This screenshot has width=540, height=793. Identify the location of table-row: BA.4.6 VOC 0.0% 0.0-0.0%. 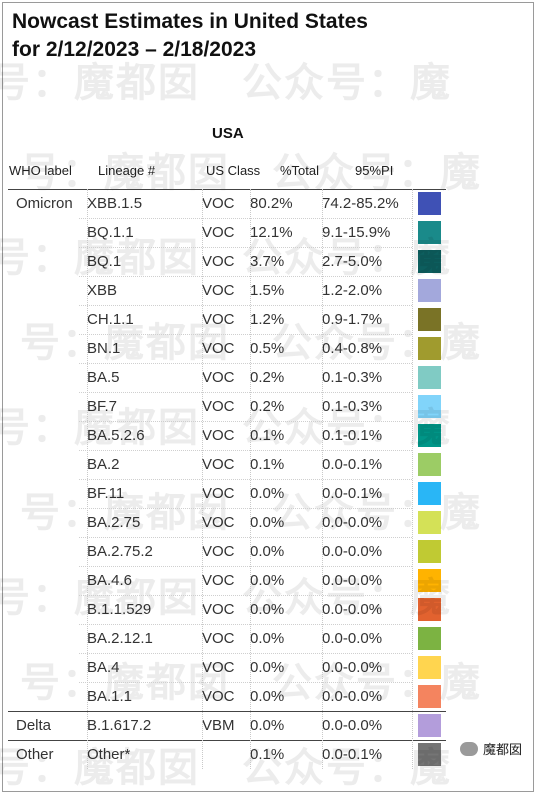
(227, 580).